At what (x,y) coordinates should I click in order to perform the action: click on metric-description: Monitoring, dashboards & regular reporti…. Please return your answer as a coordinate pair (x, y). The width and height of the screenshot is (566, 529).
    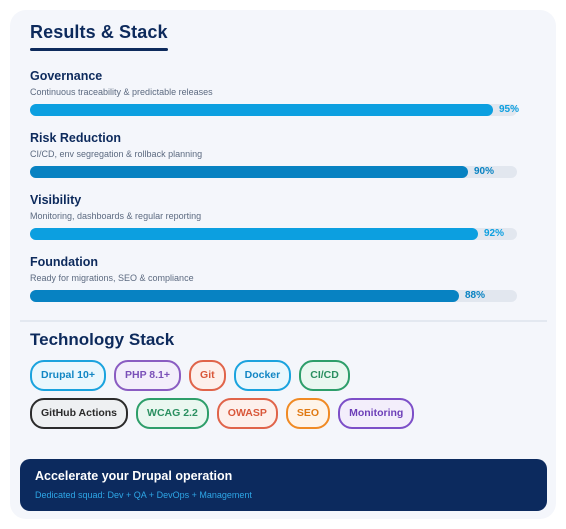
    Looking at the image, I should click on (116, 216).